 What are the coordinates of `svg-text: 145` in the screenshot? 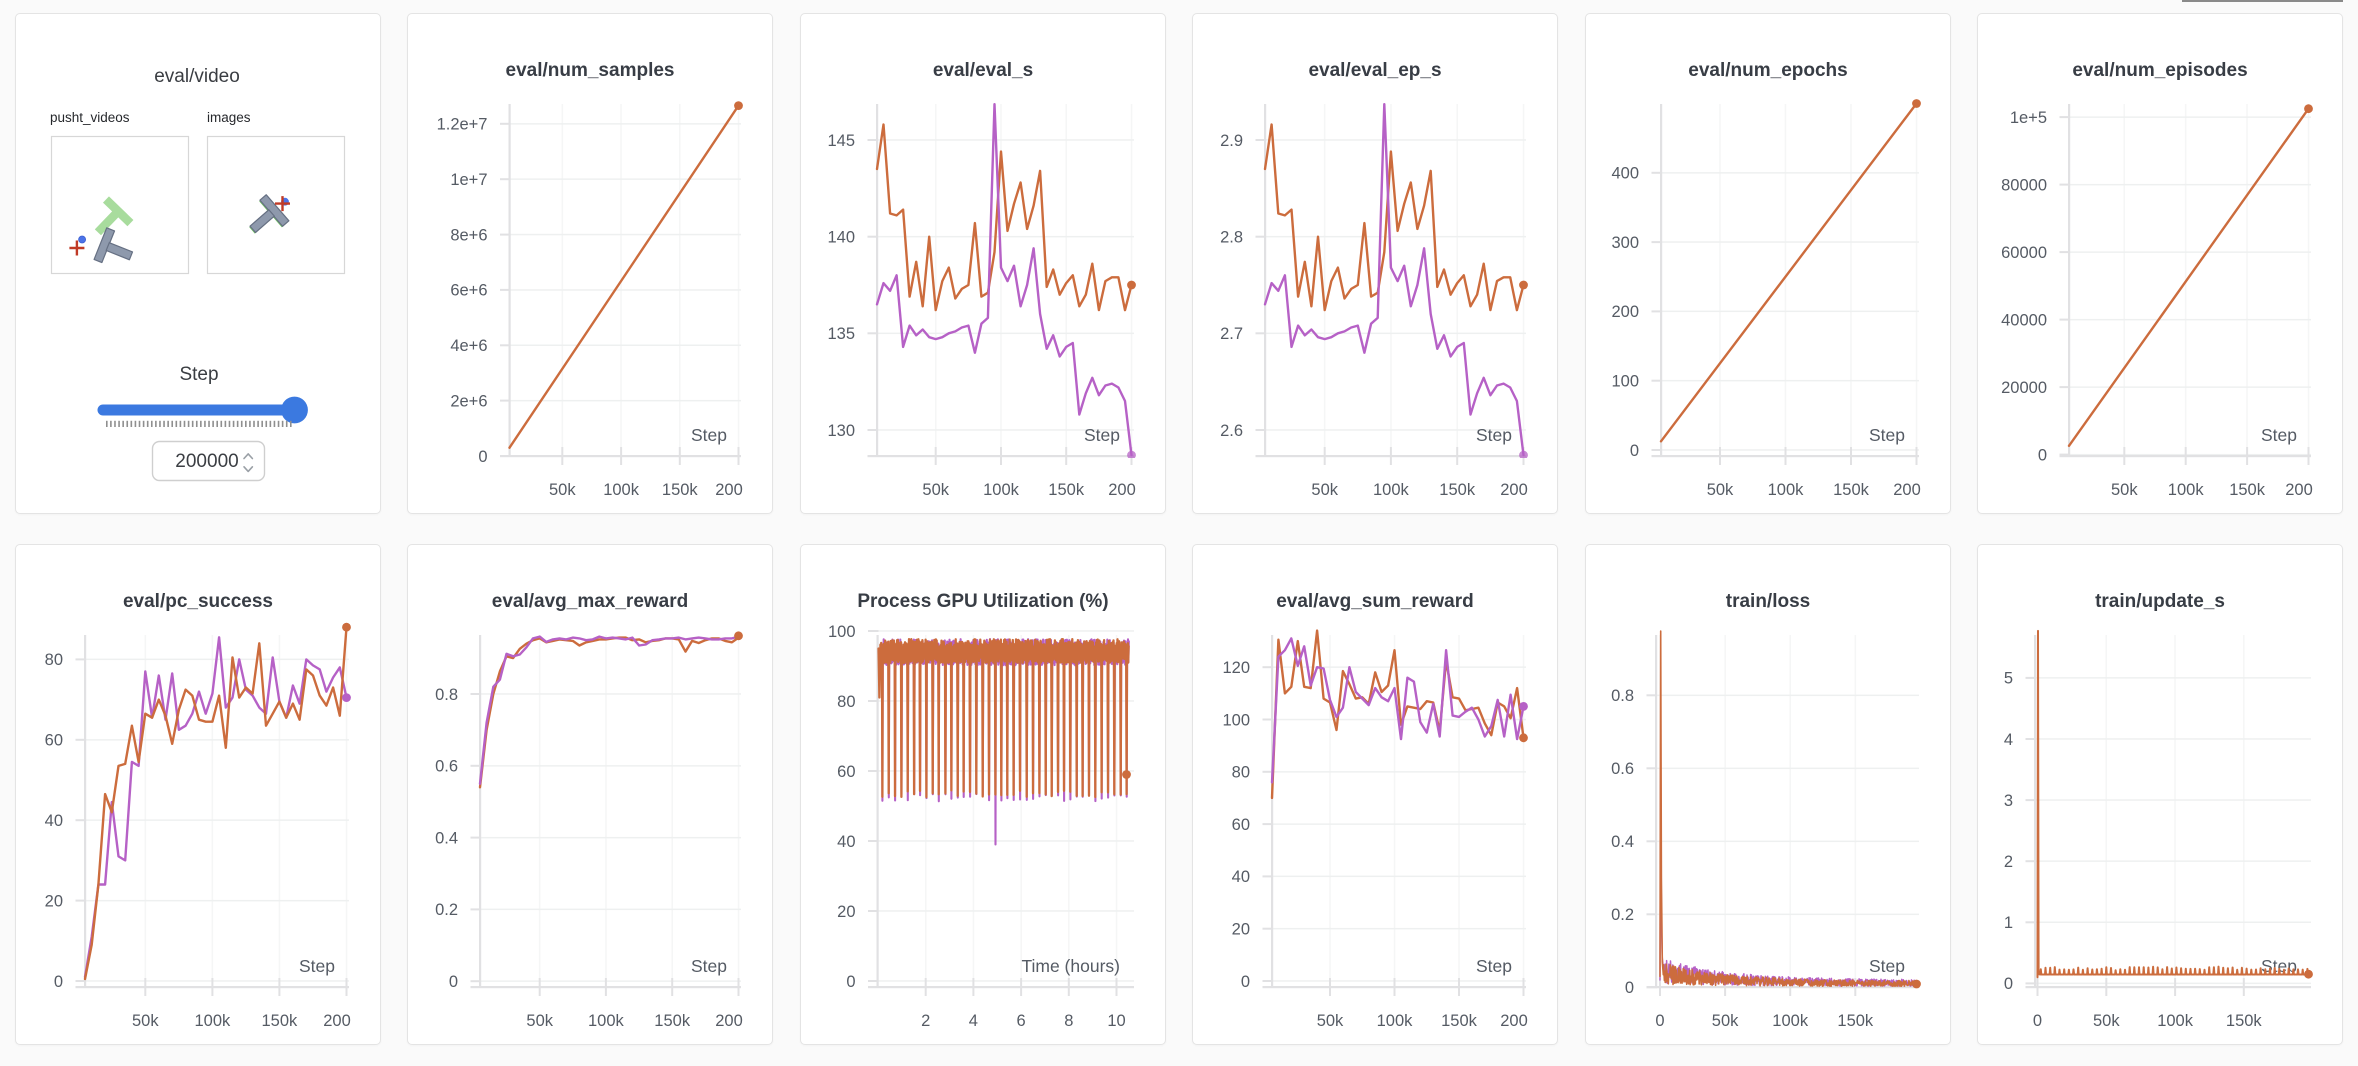 It's located at (841, 141).